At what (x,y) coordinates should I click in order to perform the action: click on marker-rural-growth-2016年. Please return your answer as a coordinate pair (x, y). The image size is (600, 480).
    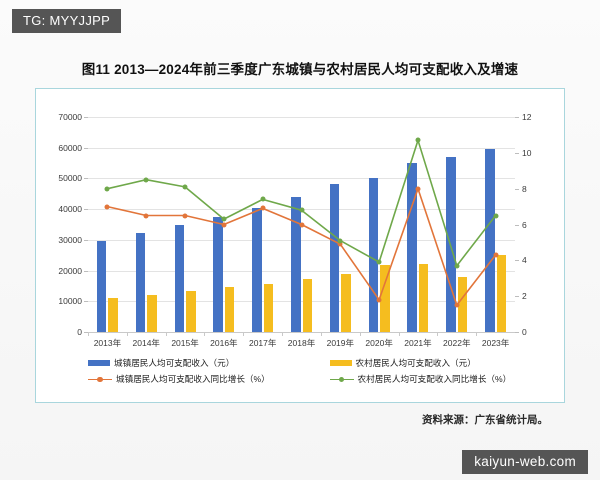
    Looking at the image, I should click on (224, 219).